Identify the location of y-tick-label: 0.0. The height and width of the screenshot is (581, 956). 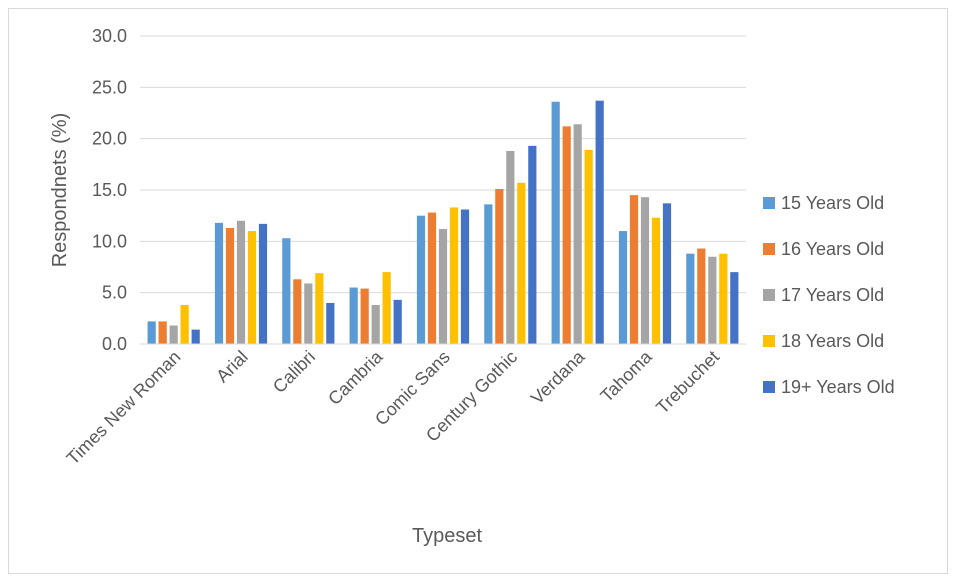
(114, 344).